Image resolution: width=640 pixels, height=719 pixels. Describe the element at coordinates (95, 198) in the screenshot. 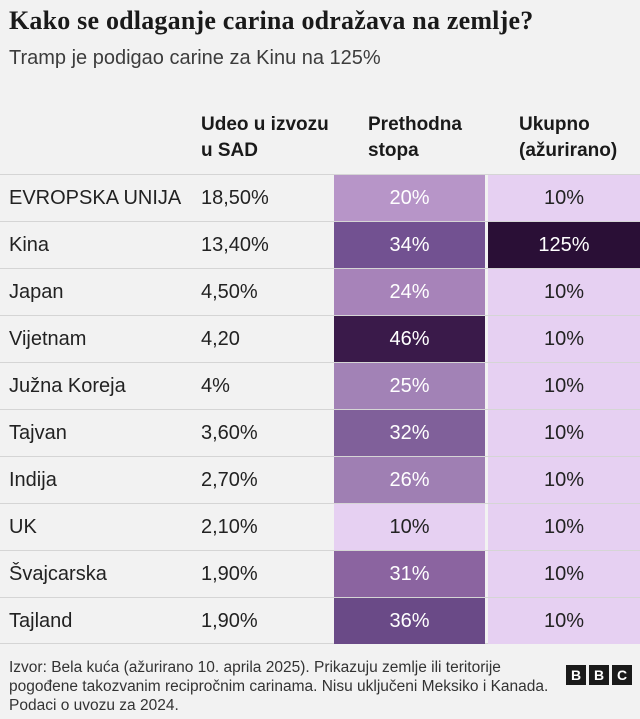

I see `country-cell: EVROPSKA UNIJA` at that location.